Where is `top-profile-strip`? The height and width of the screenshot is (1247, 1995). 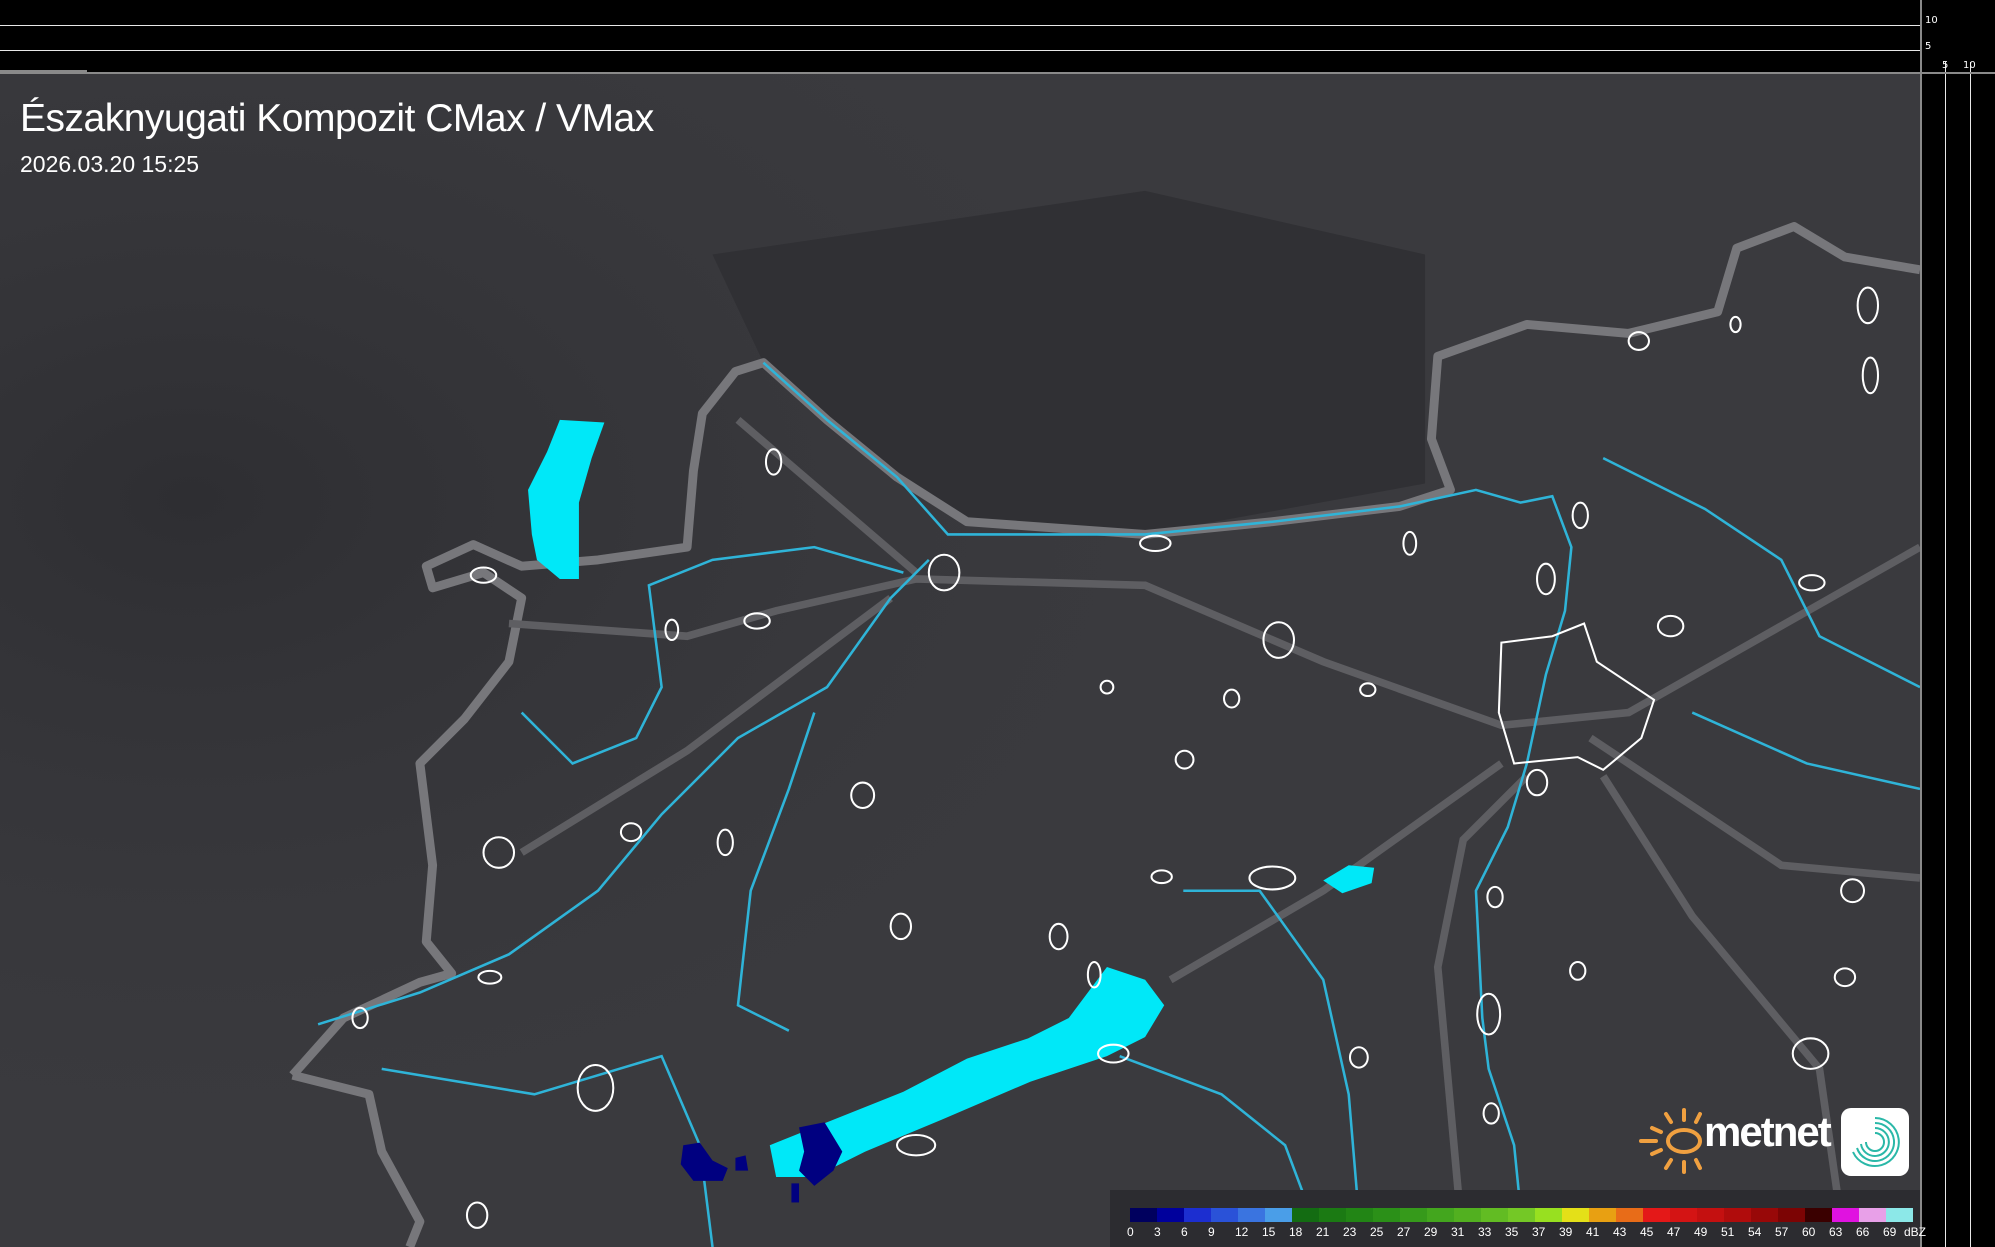 top-profile-strip is located at coordinates (960, 36).